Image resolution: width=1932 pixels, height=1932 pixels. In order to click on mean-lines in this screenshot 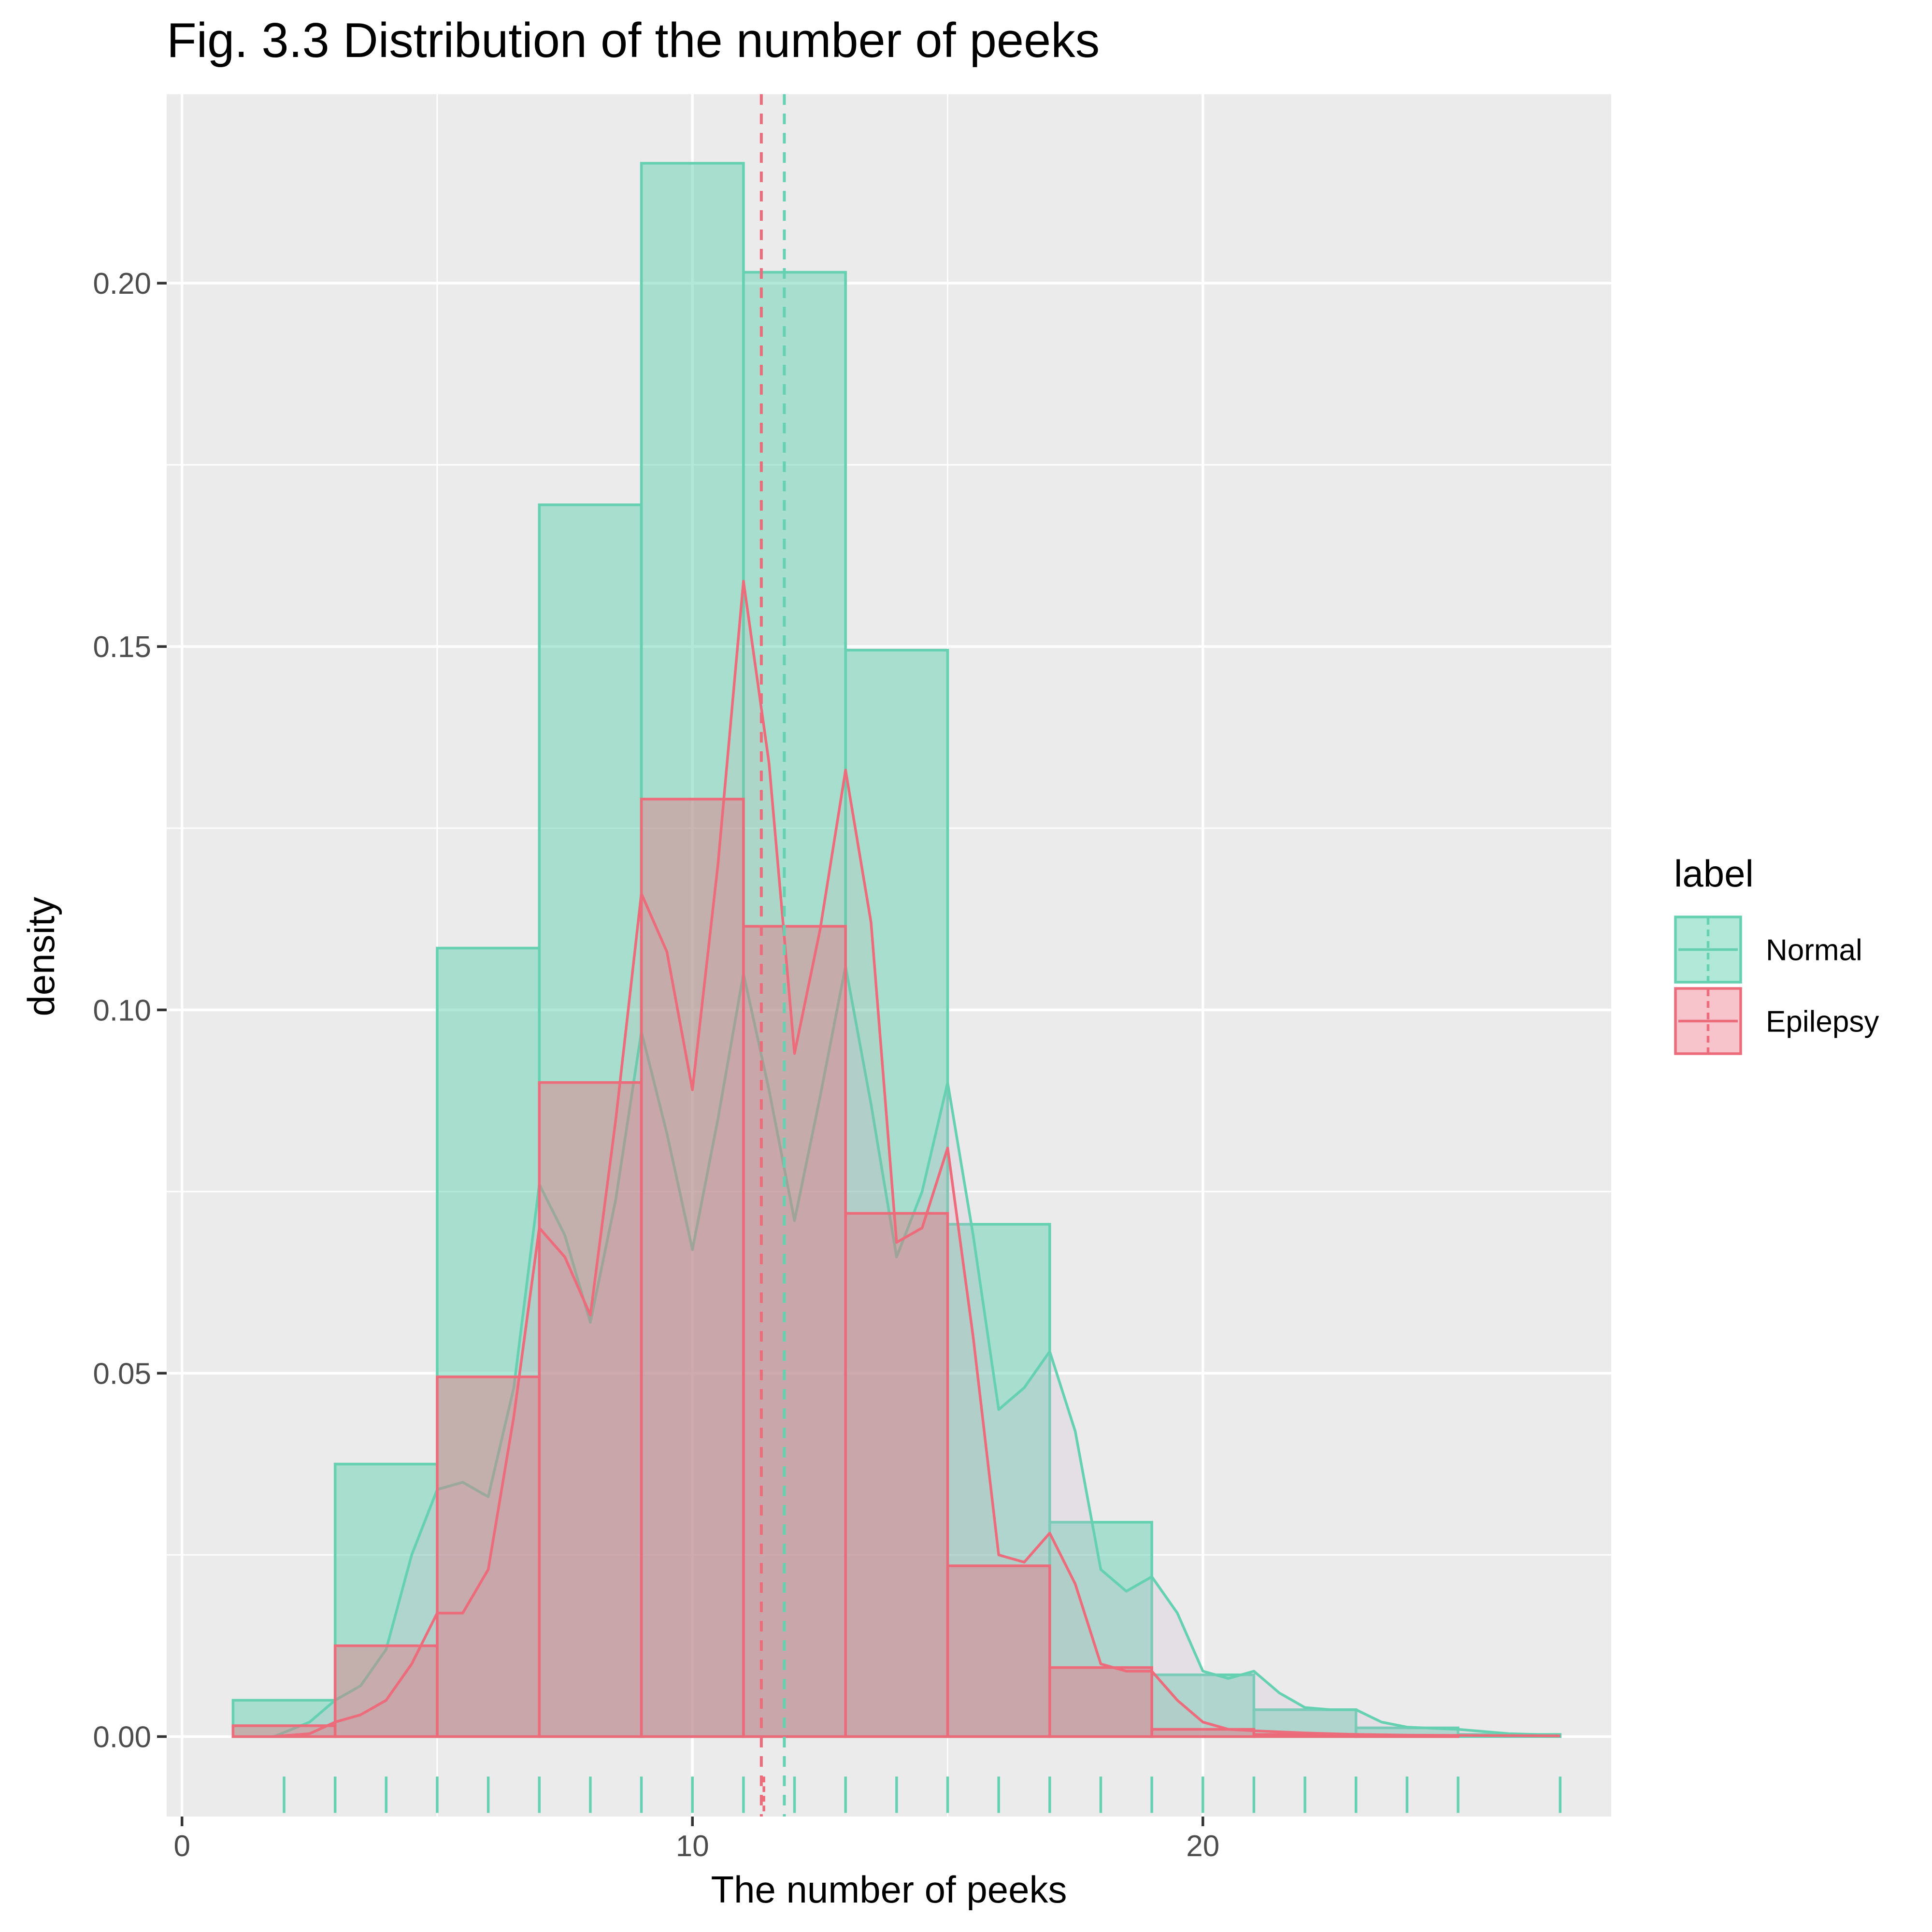, I will do `click(773, 956)`.